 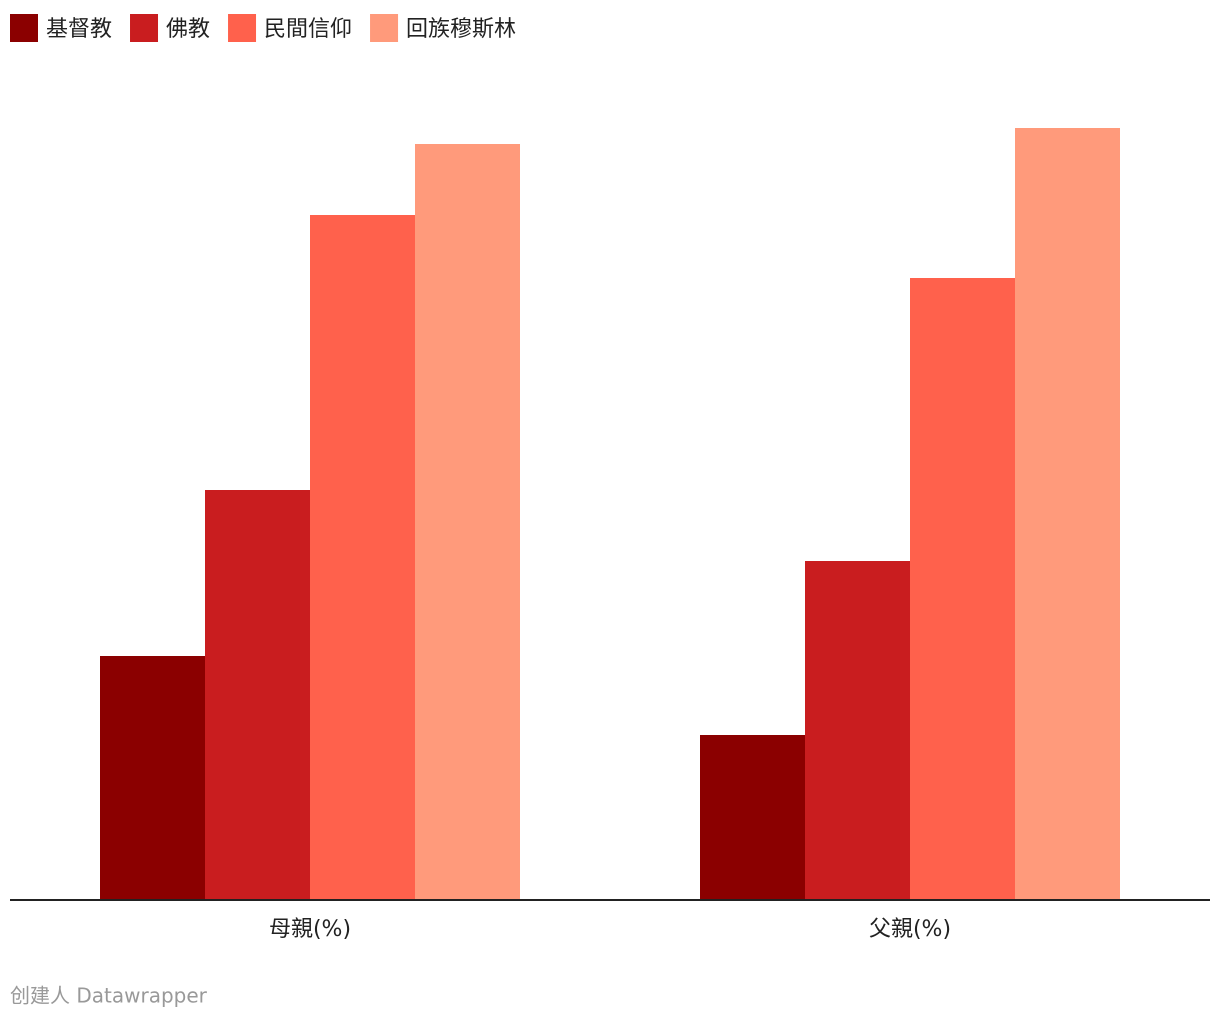 I want to click on x-tick-label: 父親(%), so click(x=910, y=929).